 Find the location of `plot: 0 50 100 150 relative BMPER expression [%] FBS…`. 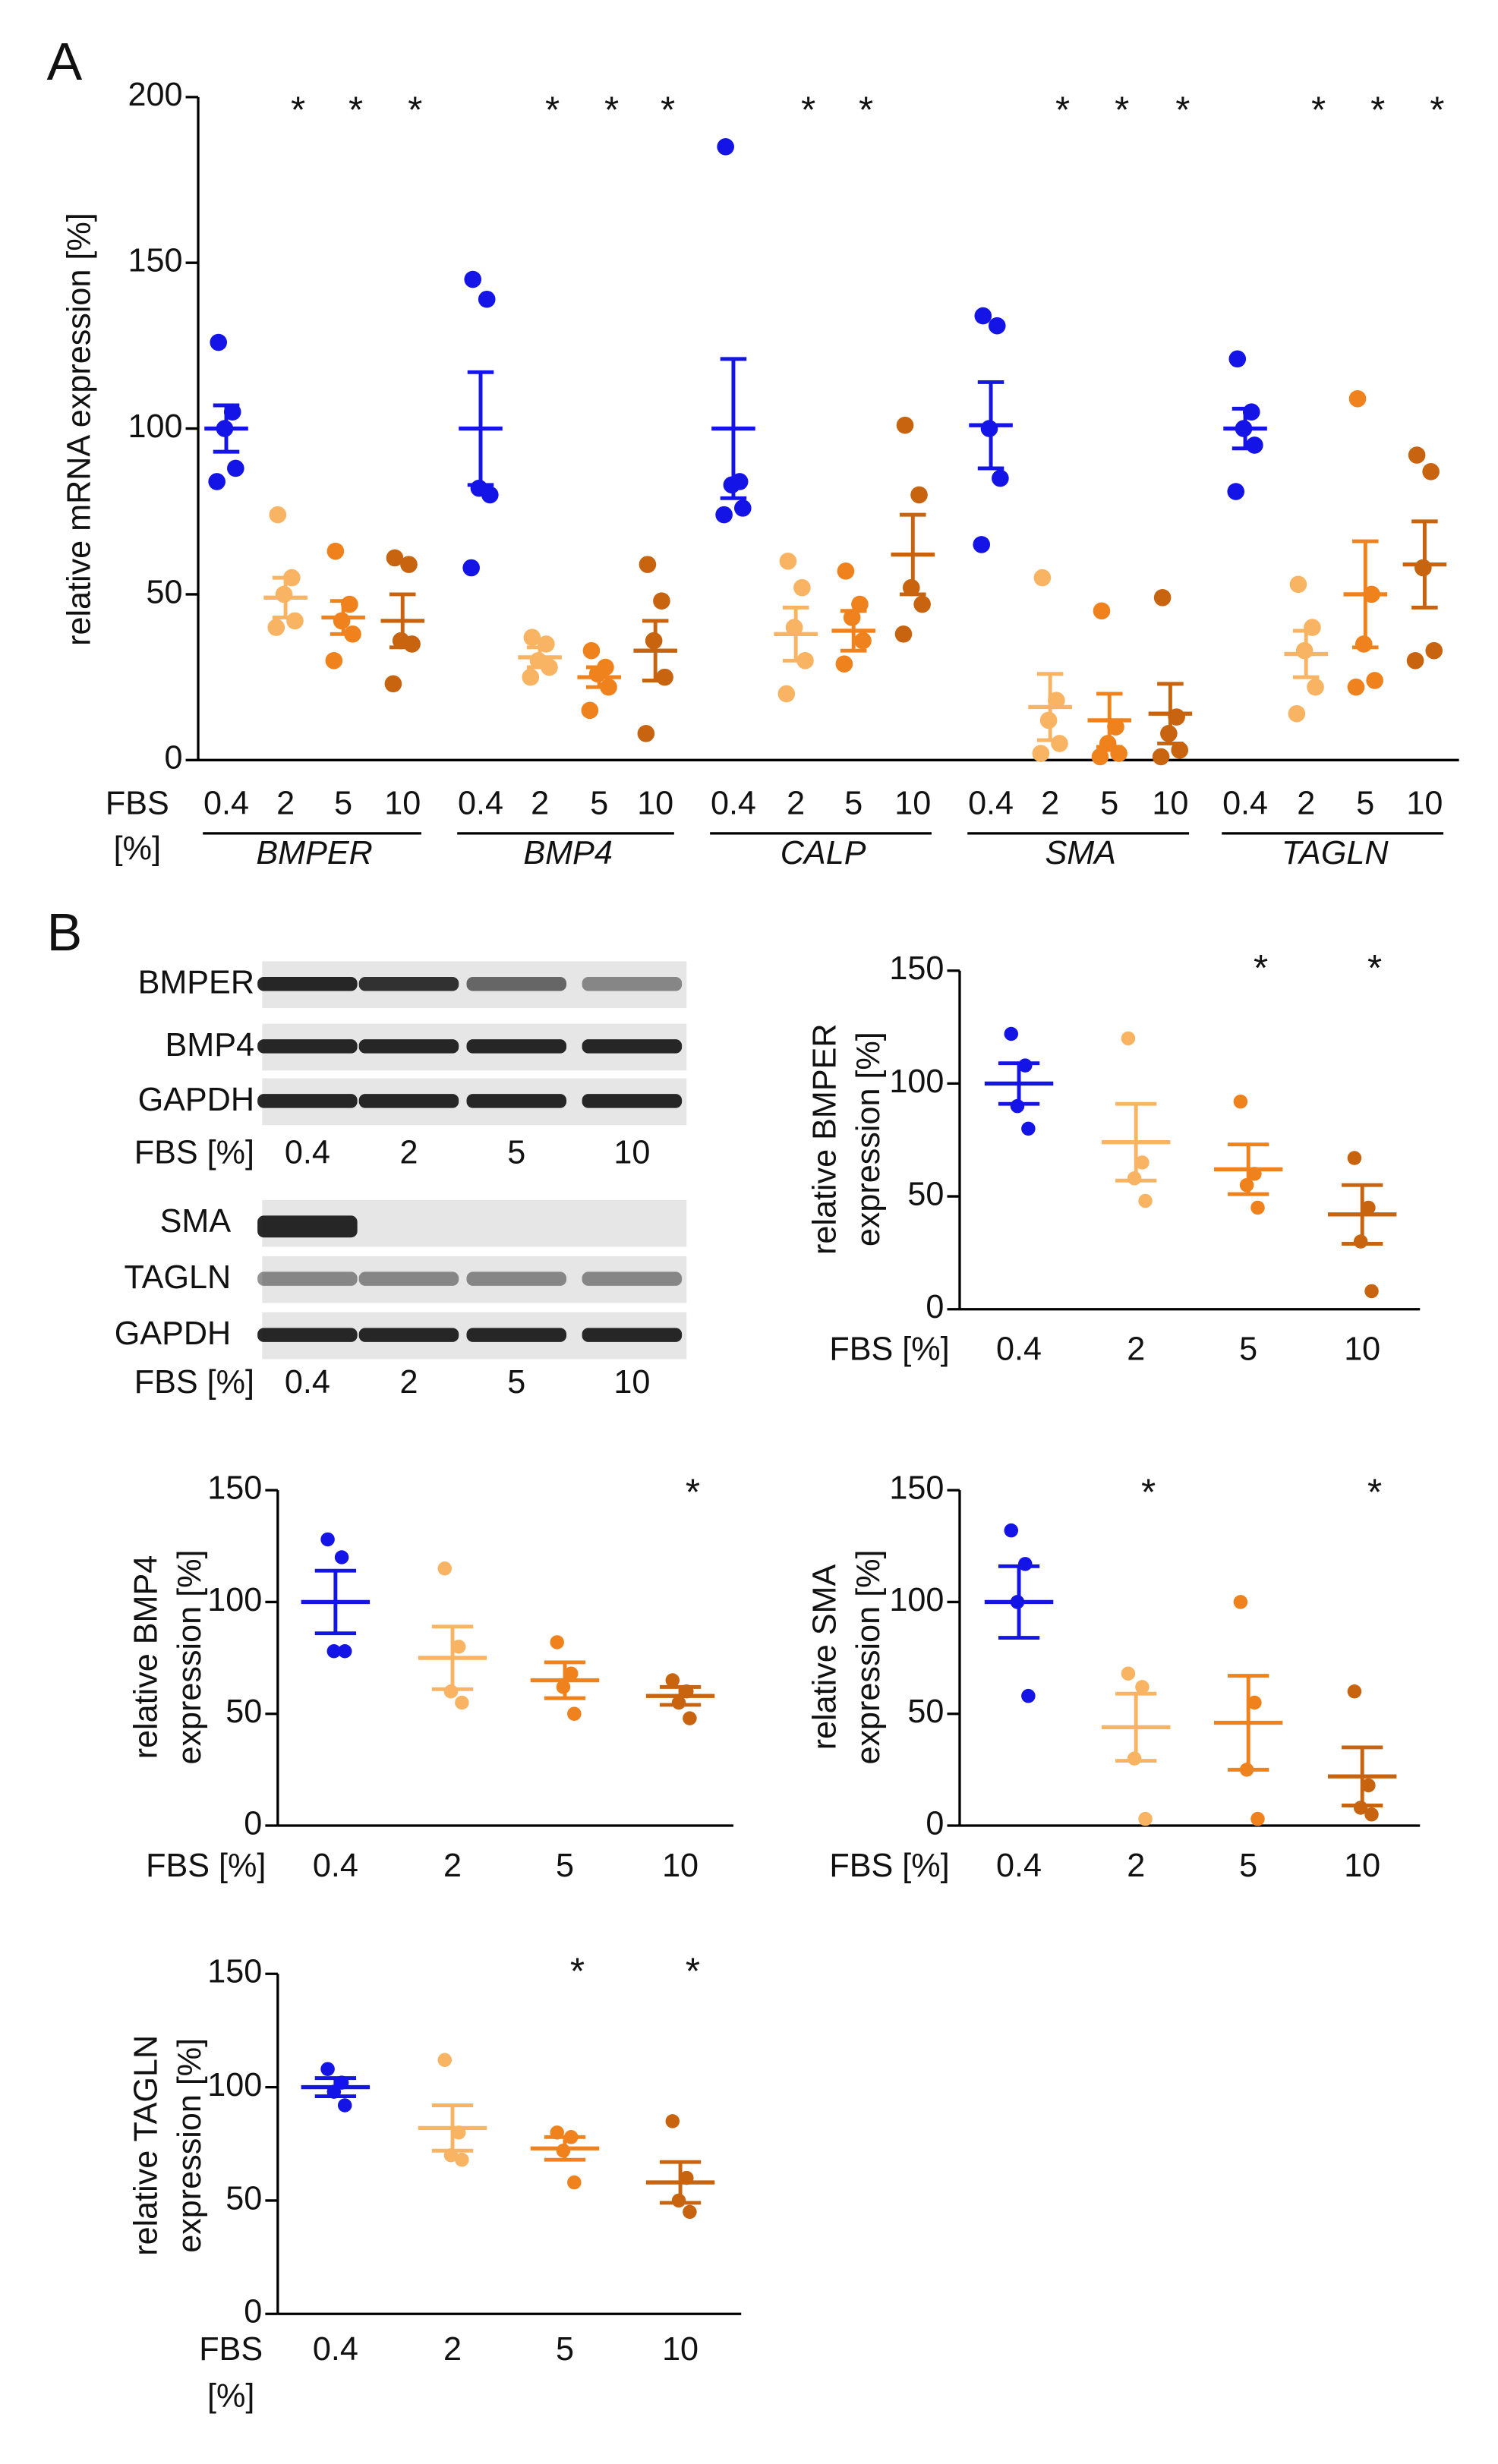

plot: 0 50 100 150 relative BMPER expression [%] FBS… is located at coordinates (1114, 1157).